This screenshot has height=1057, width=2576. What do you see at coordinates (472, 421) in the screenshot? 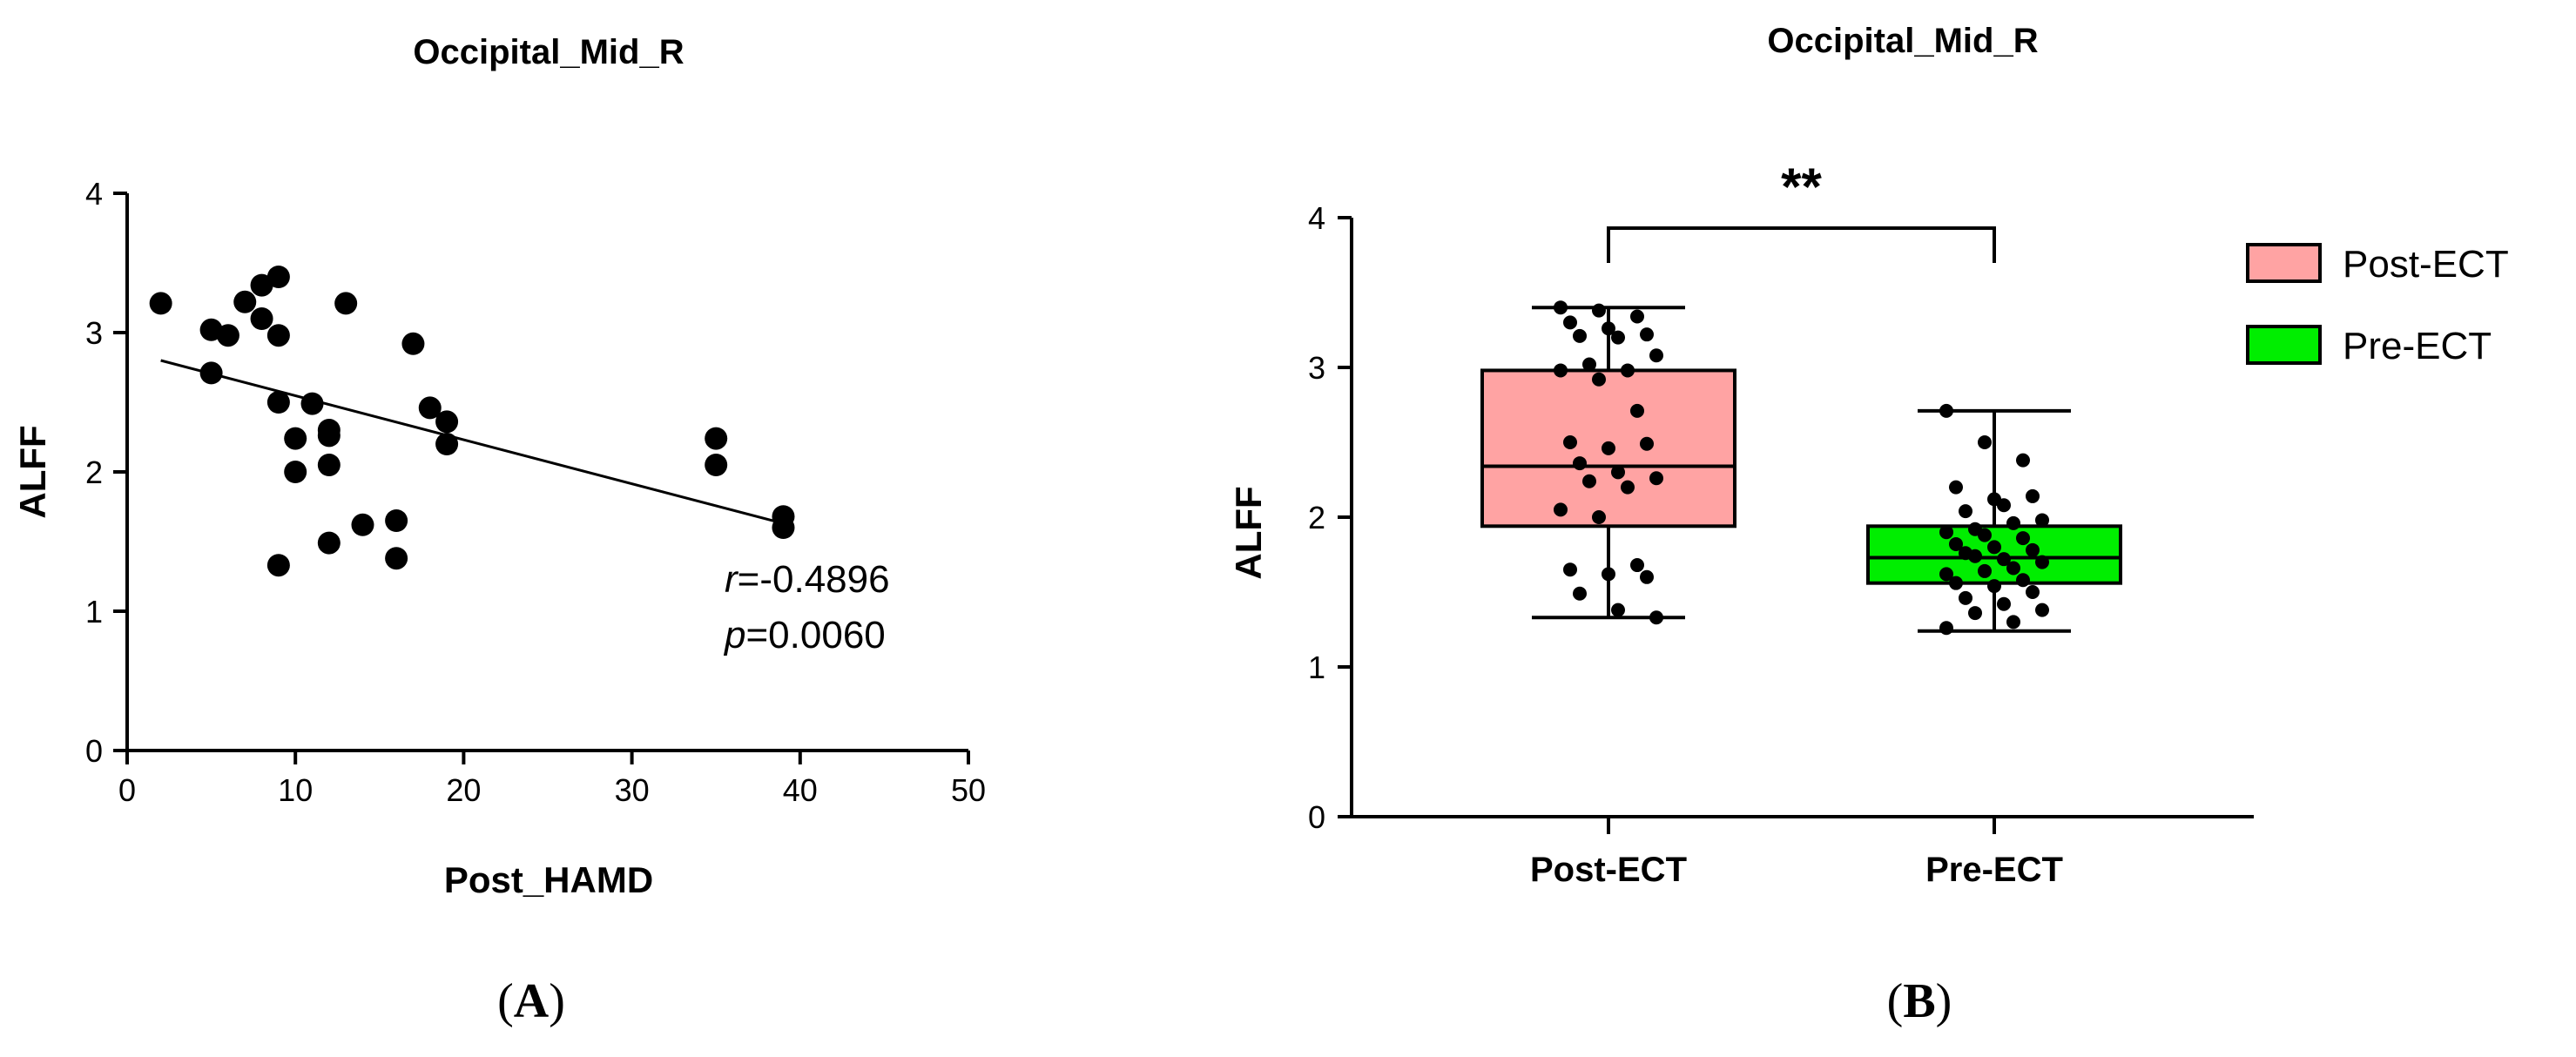
I see `scatter-points` at bounding box center [472, 421].